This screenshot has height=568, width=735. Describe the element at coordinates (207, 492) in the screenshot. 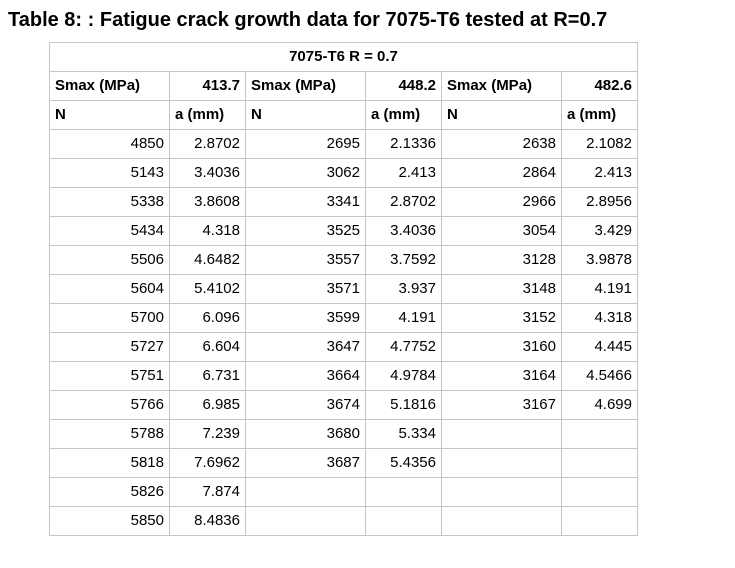

I see `a-mm-cell: 7.874` at that location.